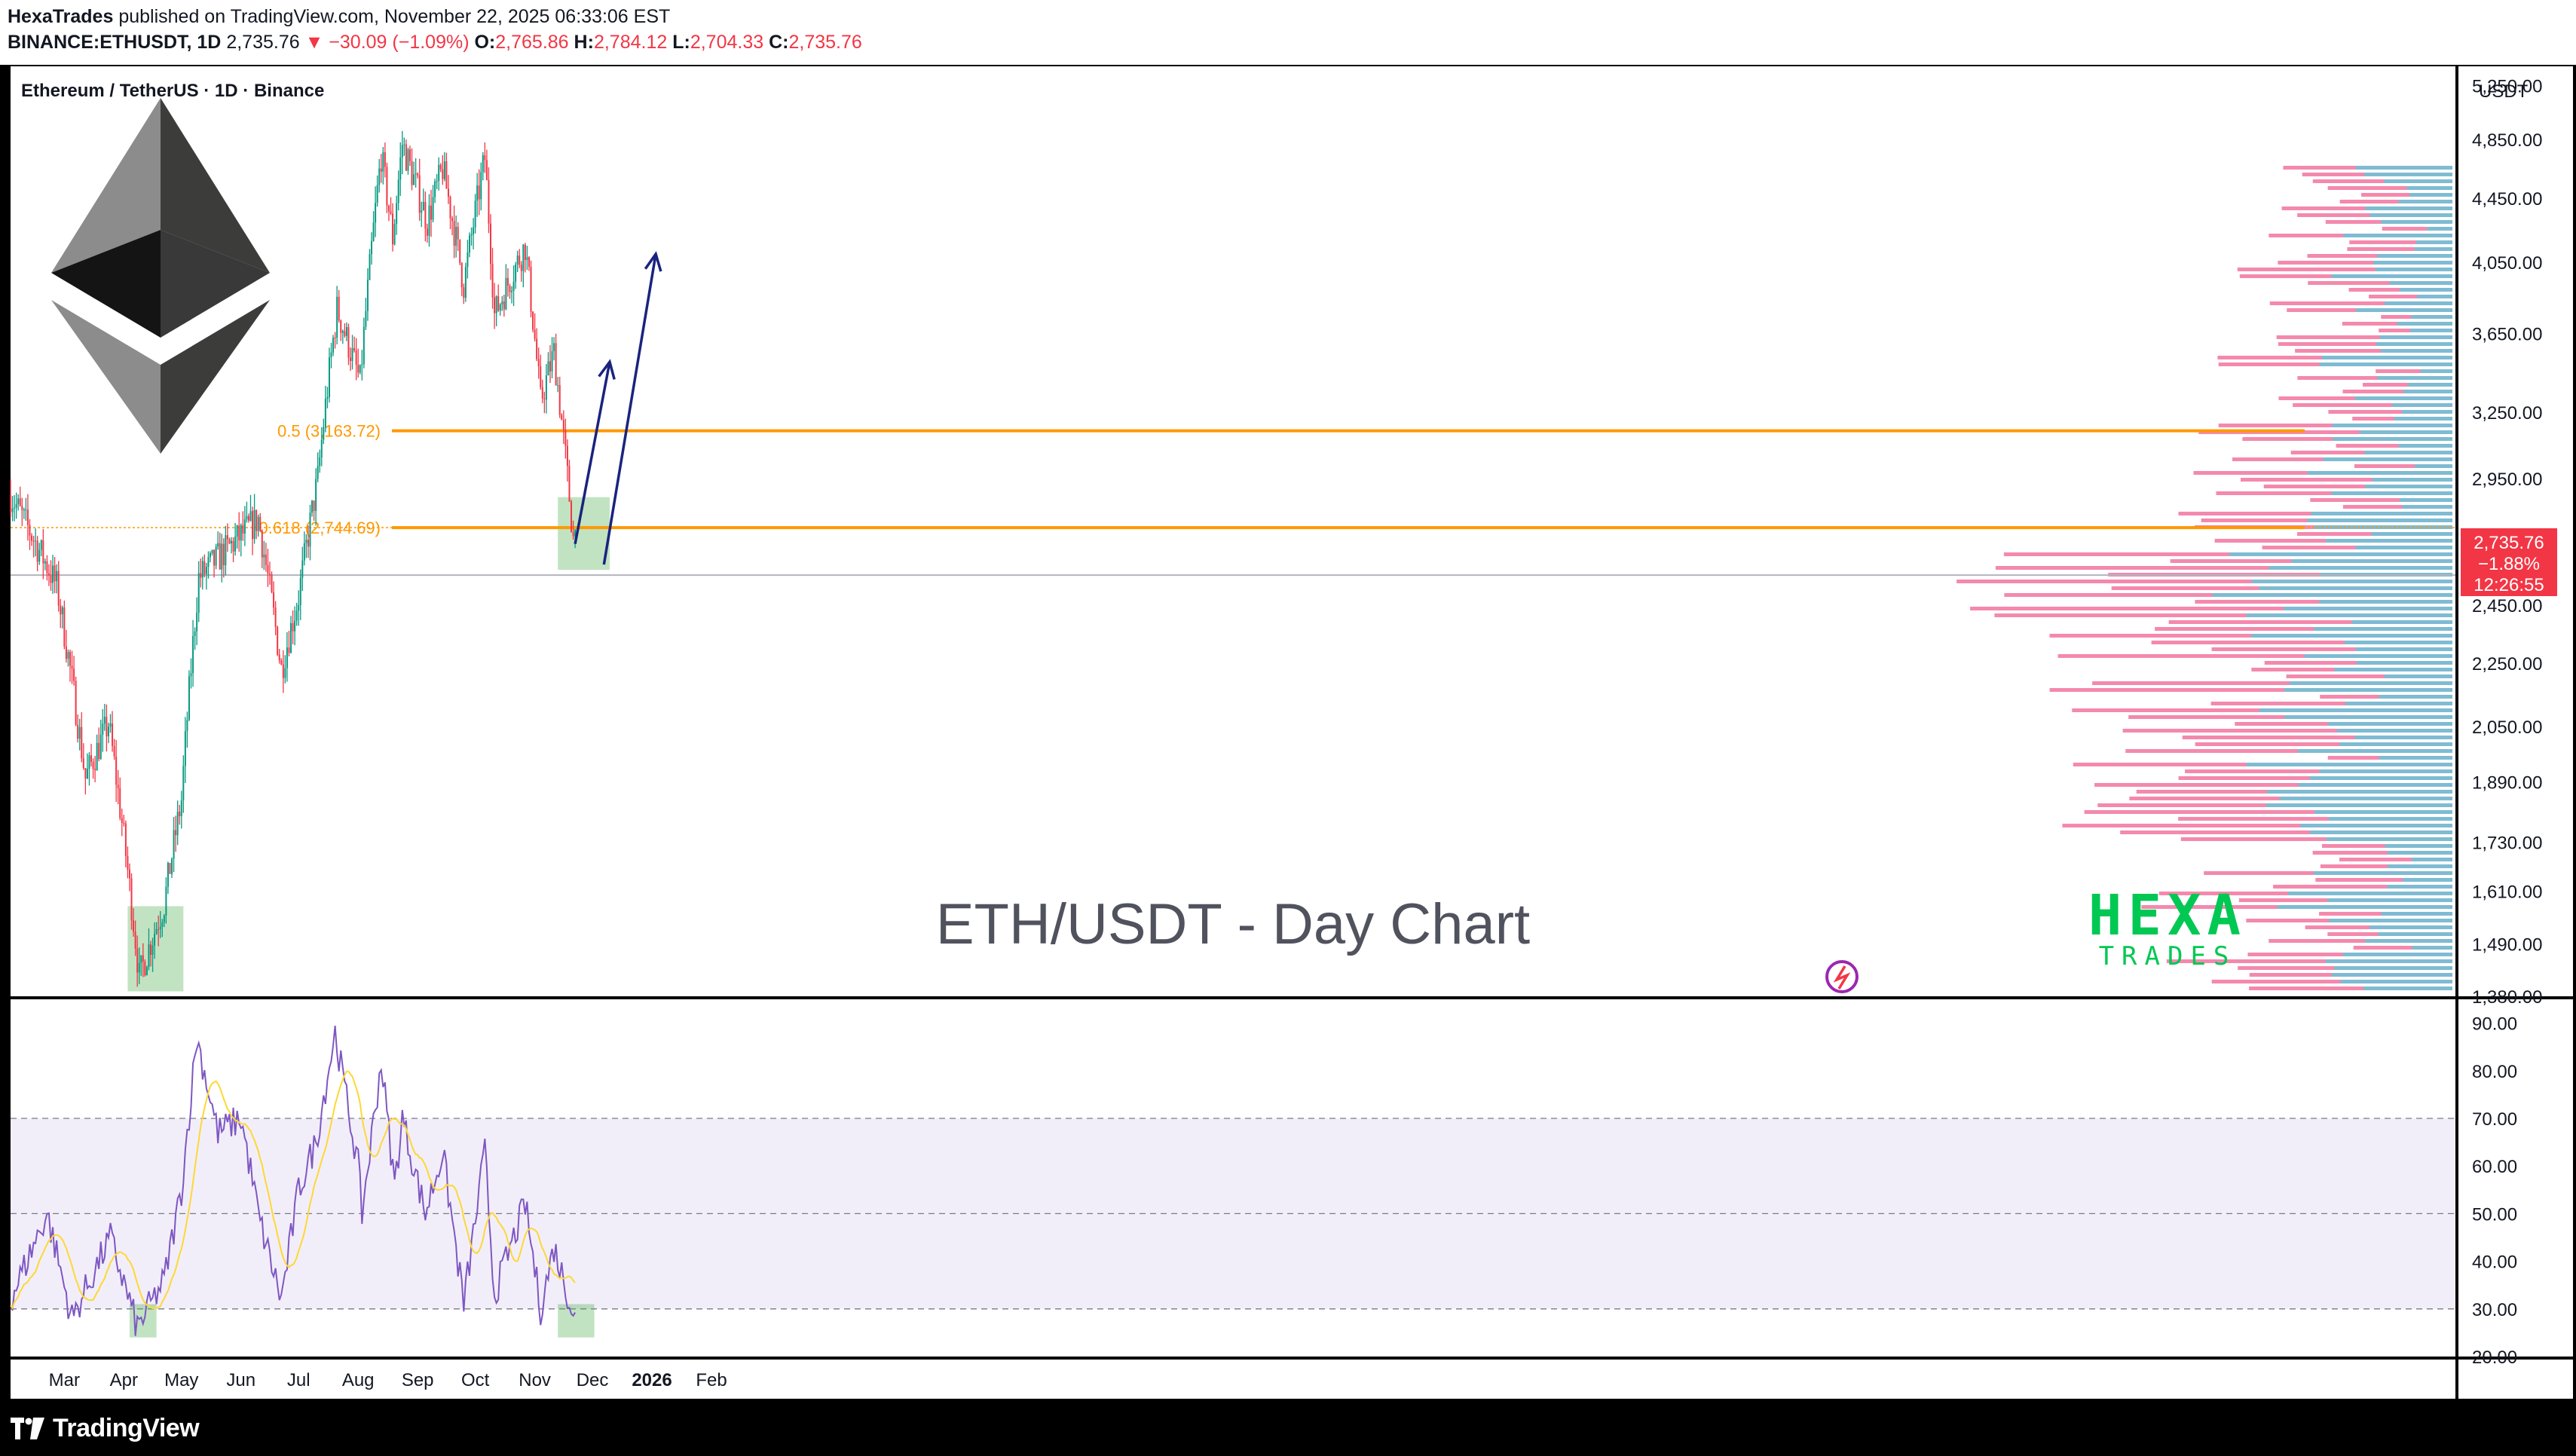 This screenshot has width=2576, height=1456. I want to click on publisher-name: HexaTrades, so click(61, 16).